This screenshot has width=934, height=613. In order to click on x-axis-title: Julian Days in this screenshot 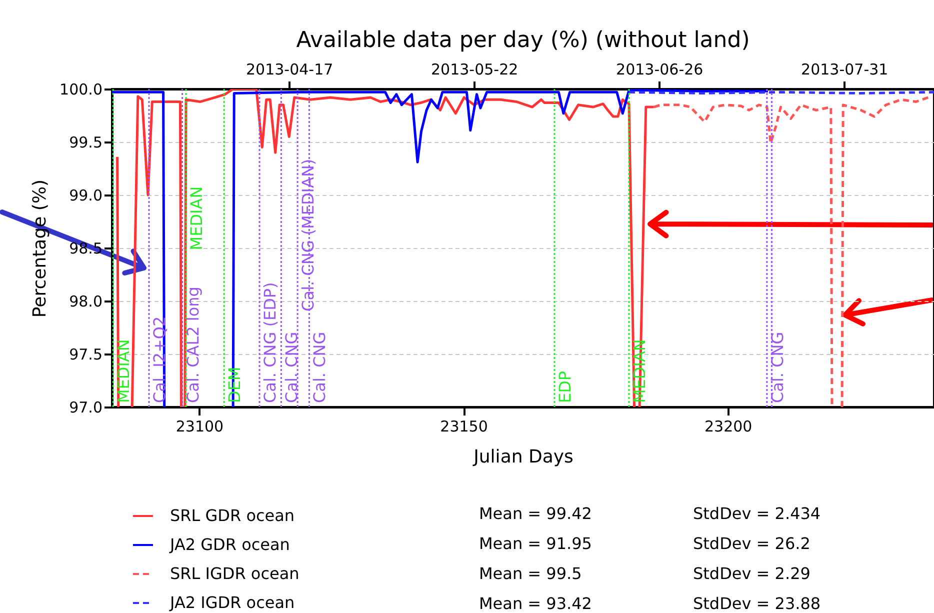, I will do `click(523, 457)`.